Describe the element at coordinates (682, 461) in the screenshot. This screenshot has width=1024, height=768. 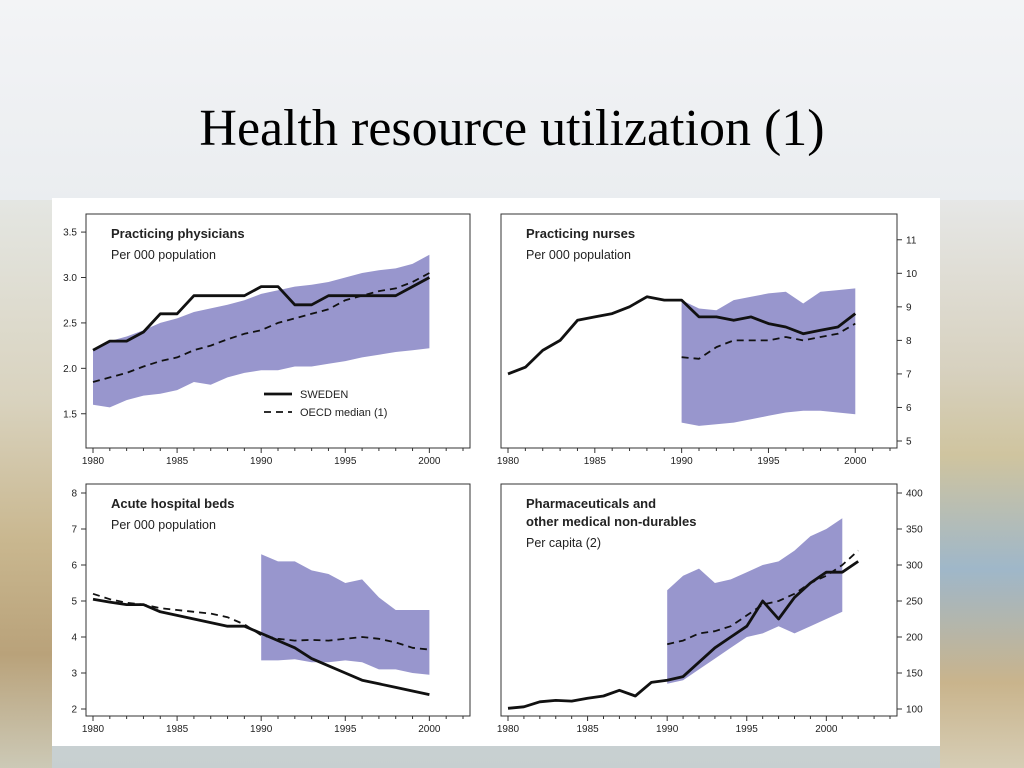
I see `panel-2-xtick-label: 1990` at that location.